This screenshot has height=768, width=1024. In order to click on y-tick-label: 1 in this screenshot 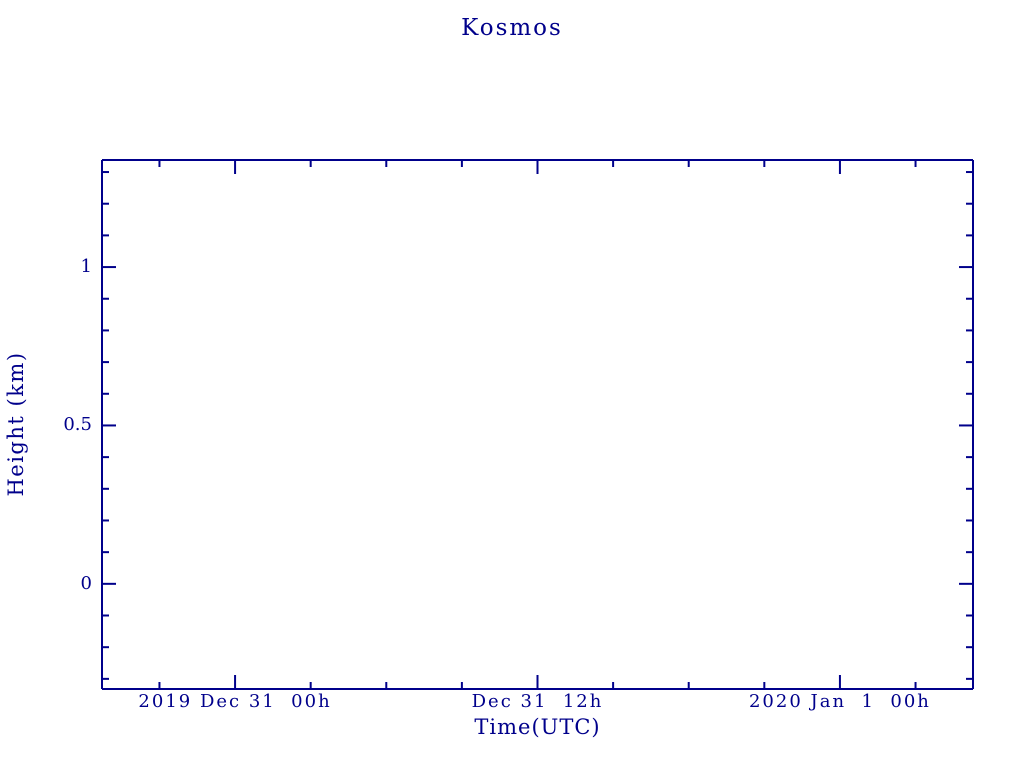, I will do `click(86, 267)`.